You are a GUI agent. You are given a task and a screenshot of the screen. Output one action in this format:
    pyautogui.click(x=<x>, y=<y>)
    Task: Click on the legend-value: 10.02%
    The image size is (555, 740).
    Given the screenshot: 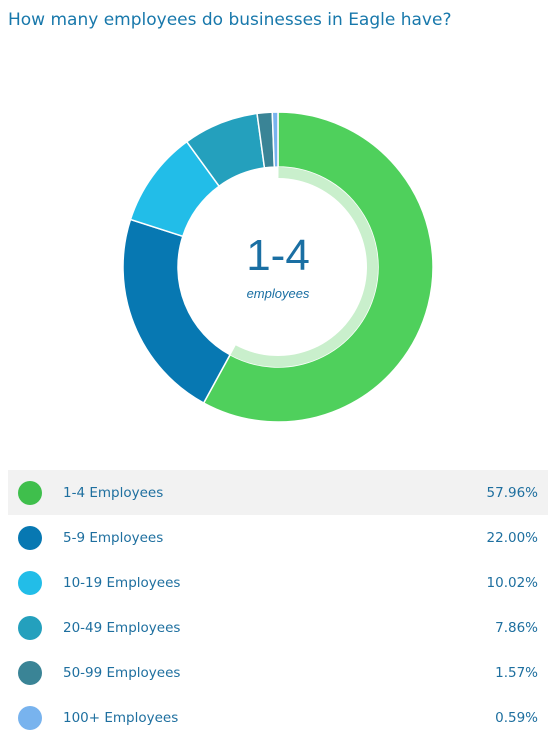 What is the action you would take?
    pyautogui.click(x=512, y=582)
    